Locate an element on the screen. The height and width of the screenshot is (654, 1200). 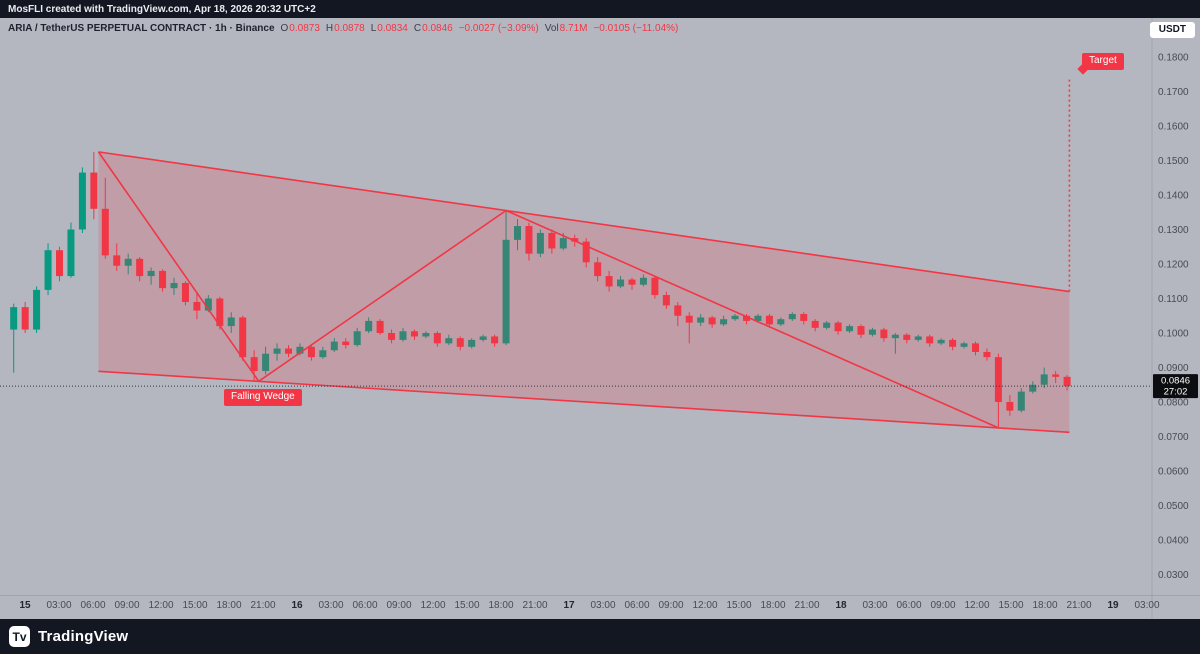
svg-text: 0.1600 is located at coordinates (1173, 127).